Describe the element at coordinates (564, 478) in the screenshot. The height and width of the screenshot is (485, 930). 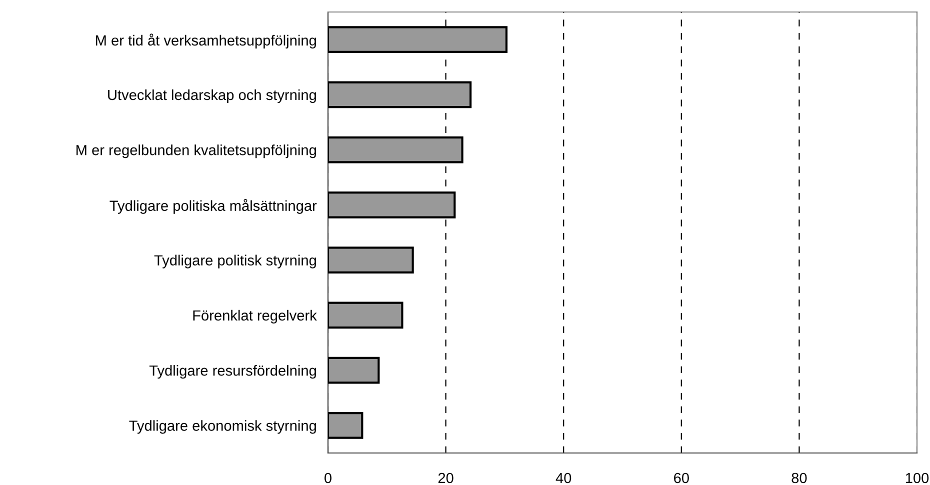
I see `x-tick-label: 40` at that location.